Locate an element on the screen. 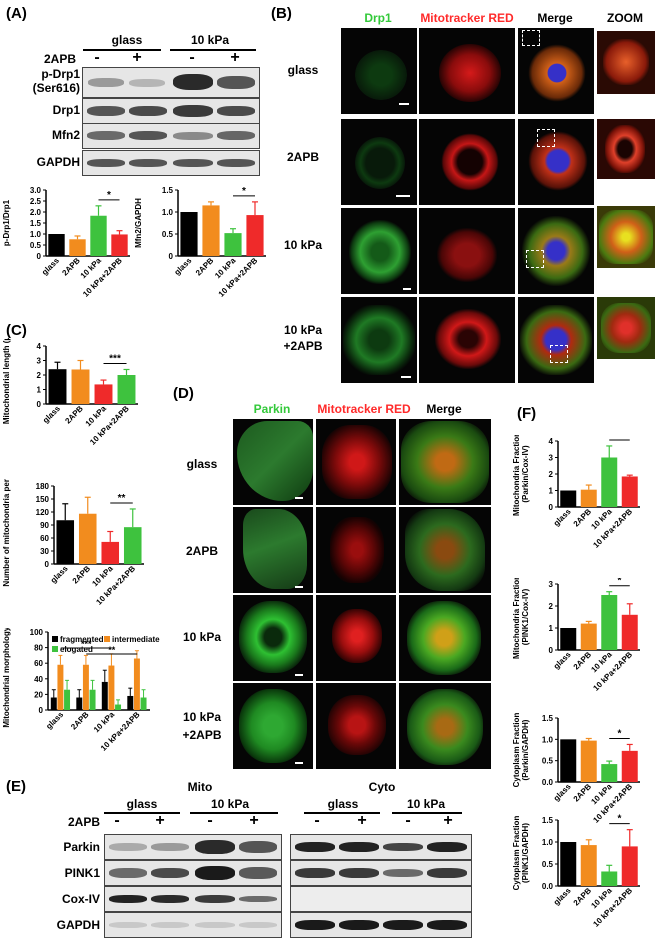  x-tick-label: glass is located at coordinates (59, 574).